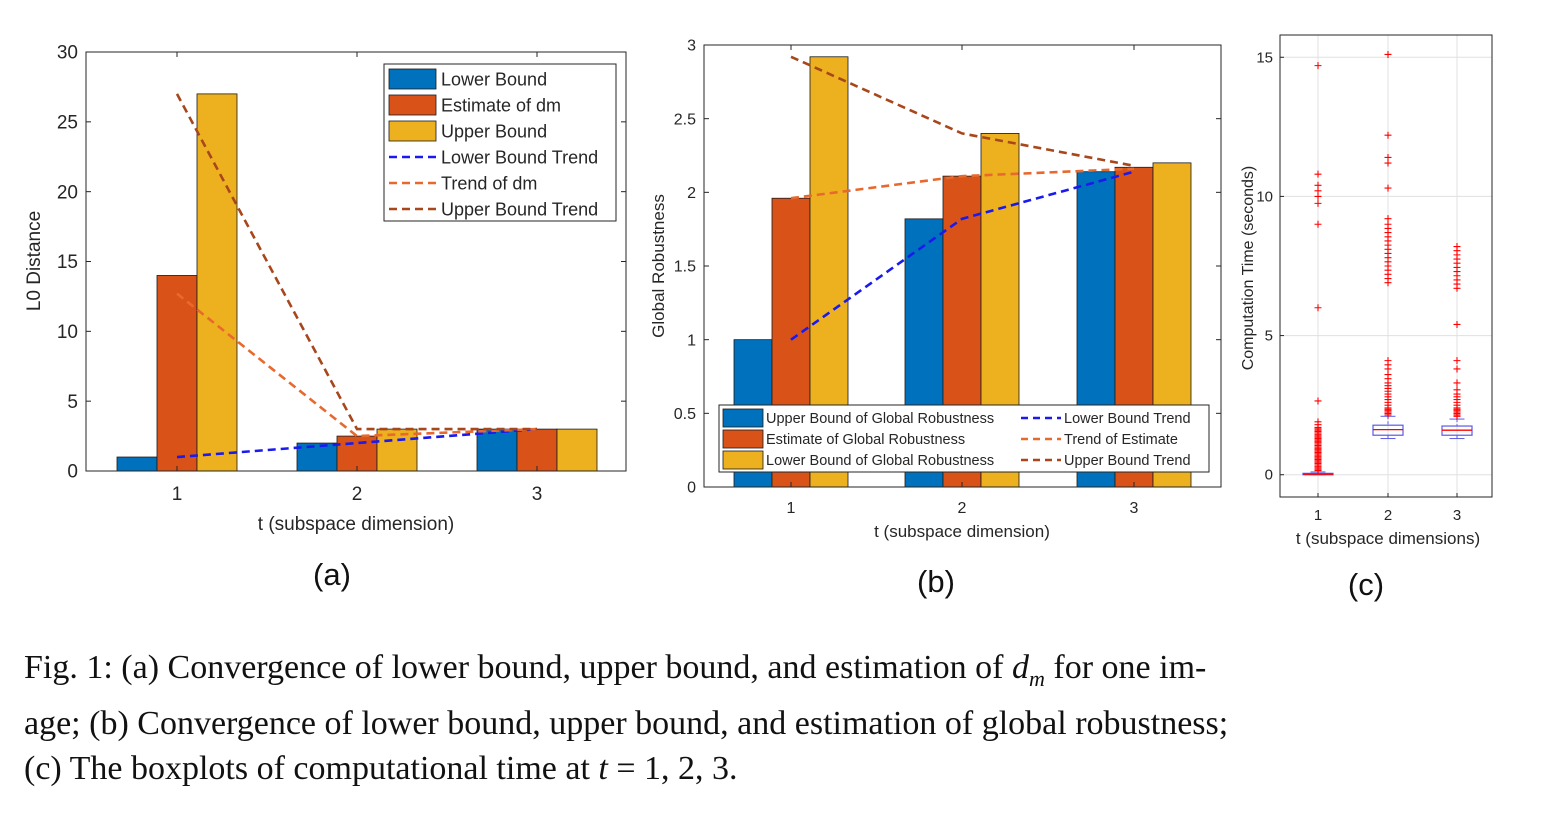 Image resolution: width=1568 pixels, height=815 pixels. Describe the element at coordinates (658, 266) in the screenshot. I see `panel-b-ylabel: Global Robustness` at that location.